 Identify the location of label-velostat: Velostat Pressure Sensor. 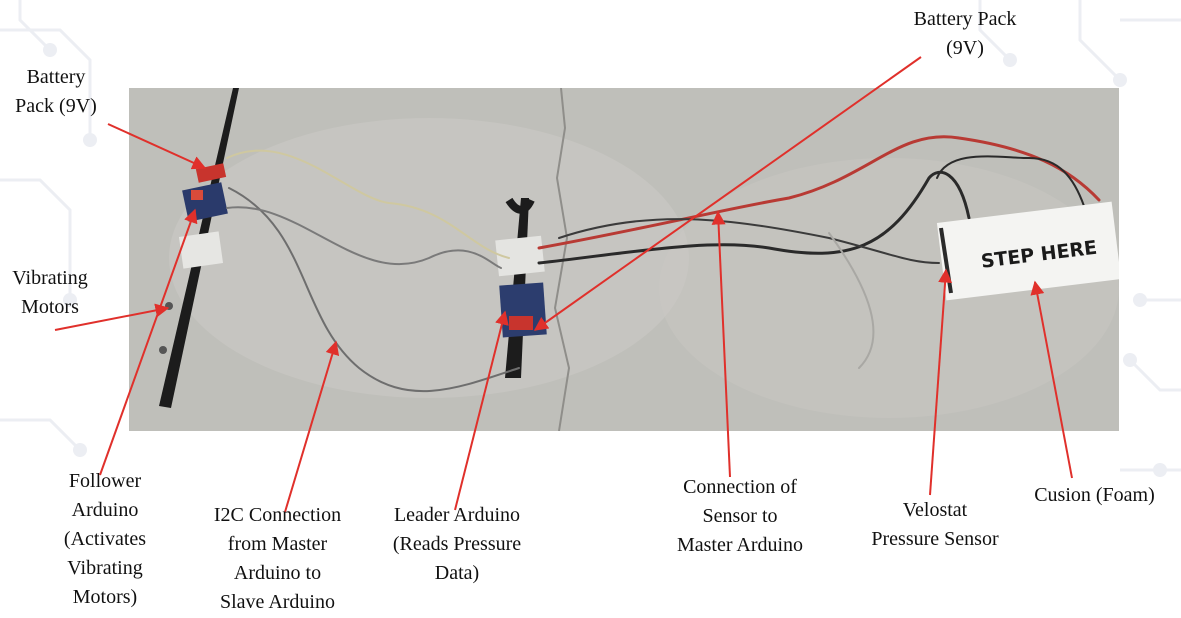
(935, 524).